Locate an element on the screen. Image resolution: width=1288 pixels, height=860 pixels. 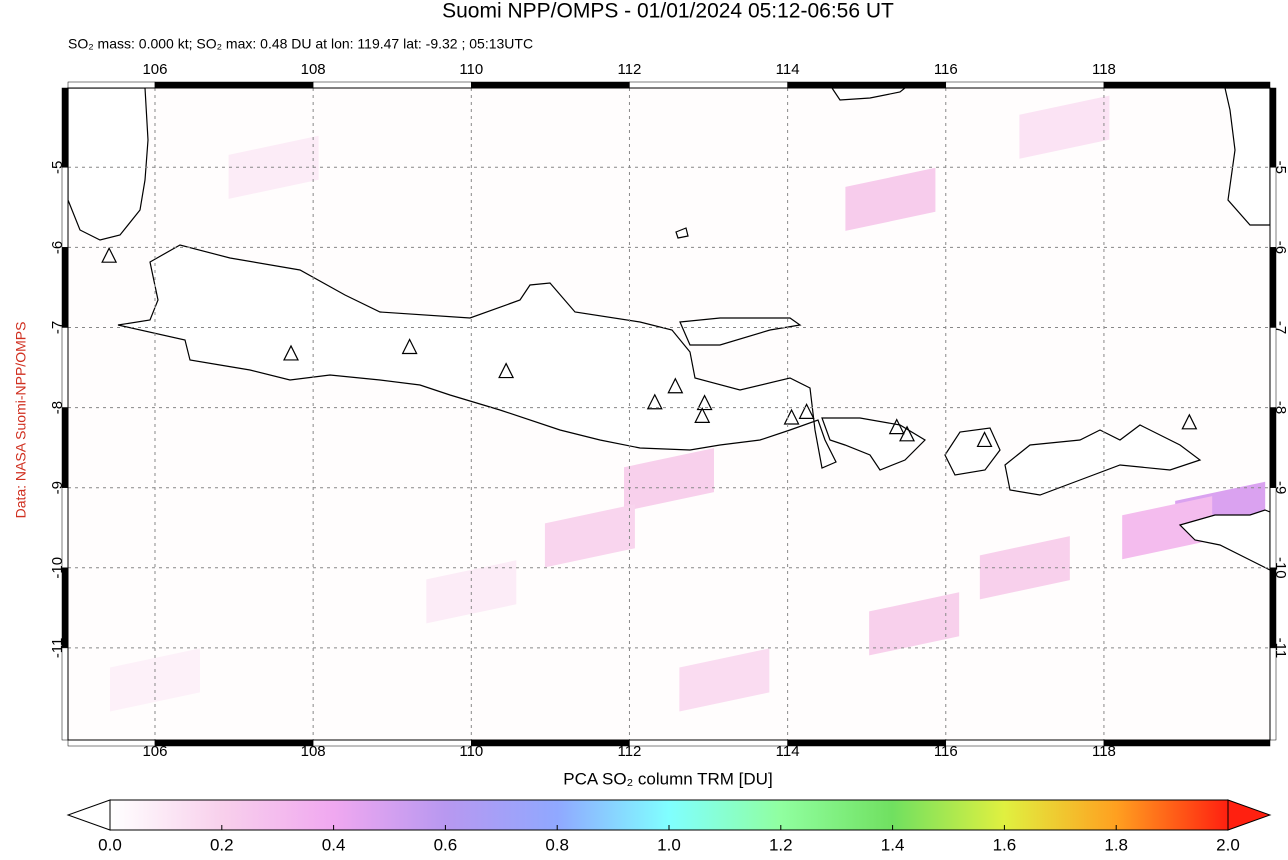
colorbar-tick-label: 0.0 is located at coordinates (110, 844).